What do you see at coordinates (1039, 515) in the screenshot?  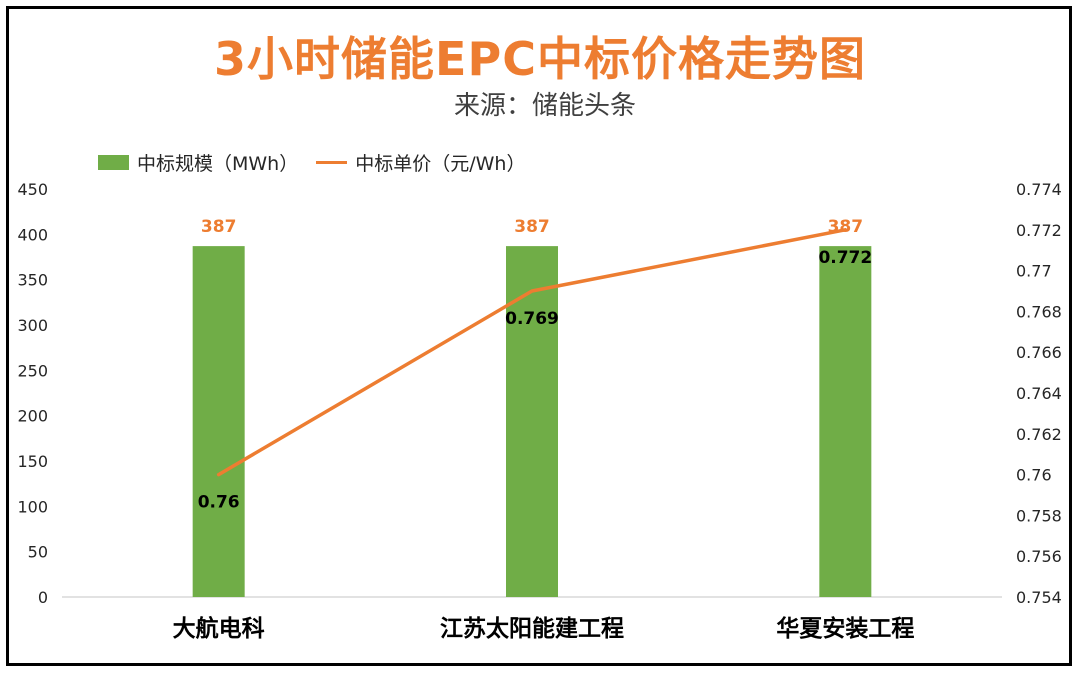 I see `y-right-tick-label: 0.758` at bounding box center [1039, 515].